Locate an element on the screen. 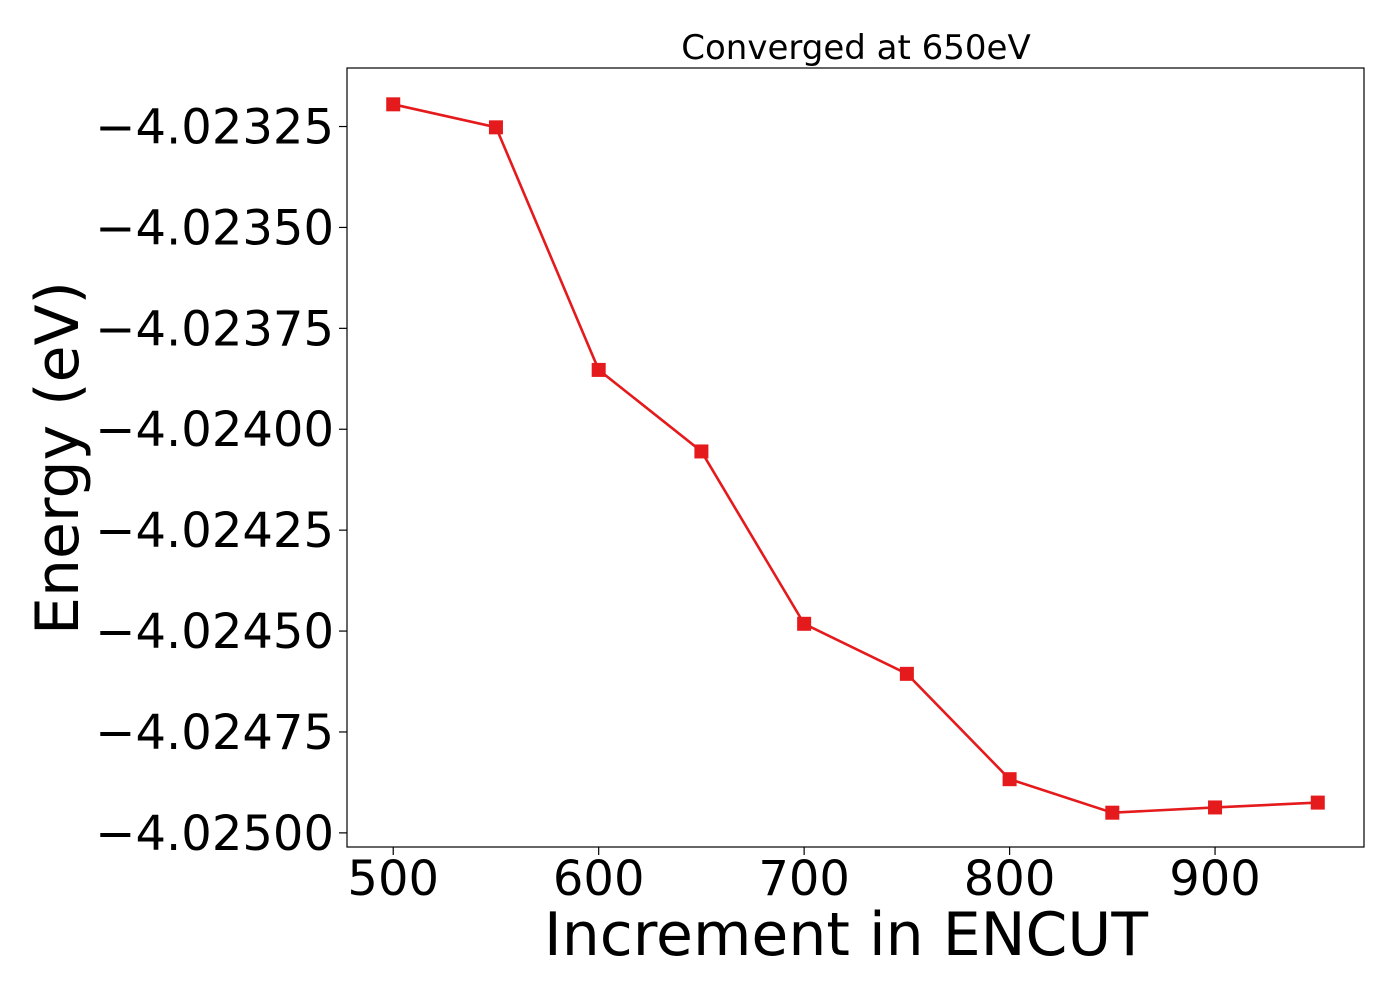  y-tick-label: −4.02400 is located at coordinates (214, 430).